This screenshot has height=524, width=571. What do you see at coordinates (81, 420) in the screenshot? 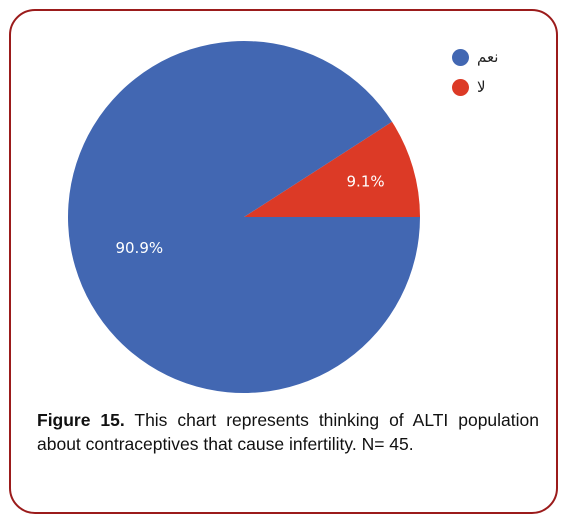
I see `figure-label: Figure 15.` at bounding box center [81, 420].